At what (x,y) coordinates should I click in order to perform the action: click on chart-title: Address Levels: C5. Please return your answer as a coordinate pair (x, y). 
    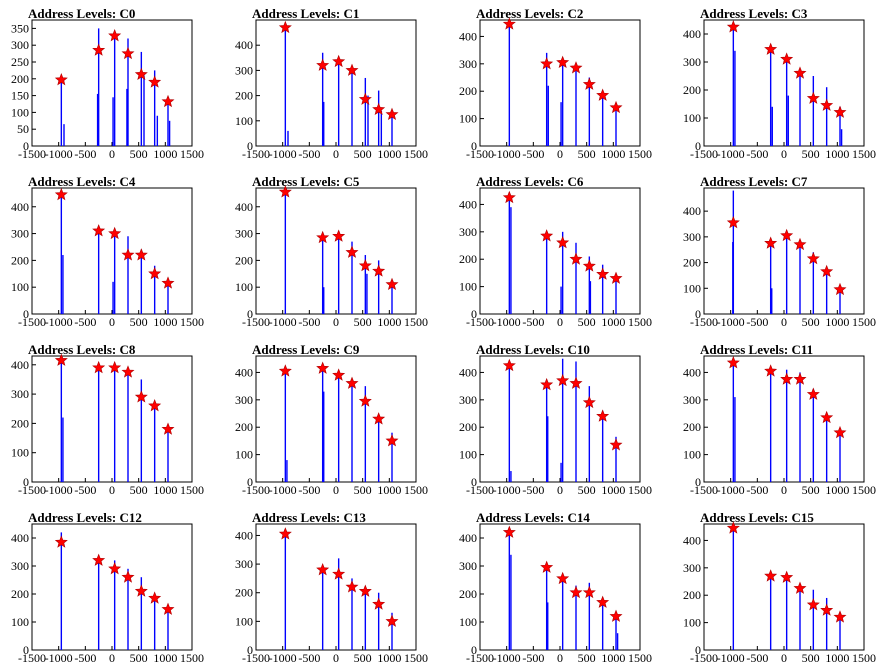
    Looking at the image, I should click on (306, 181).